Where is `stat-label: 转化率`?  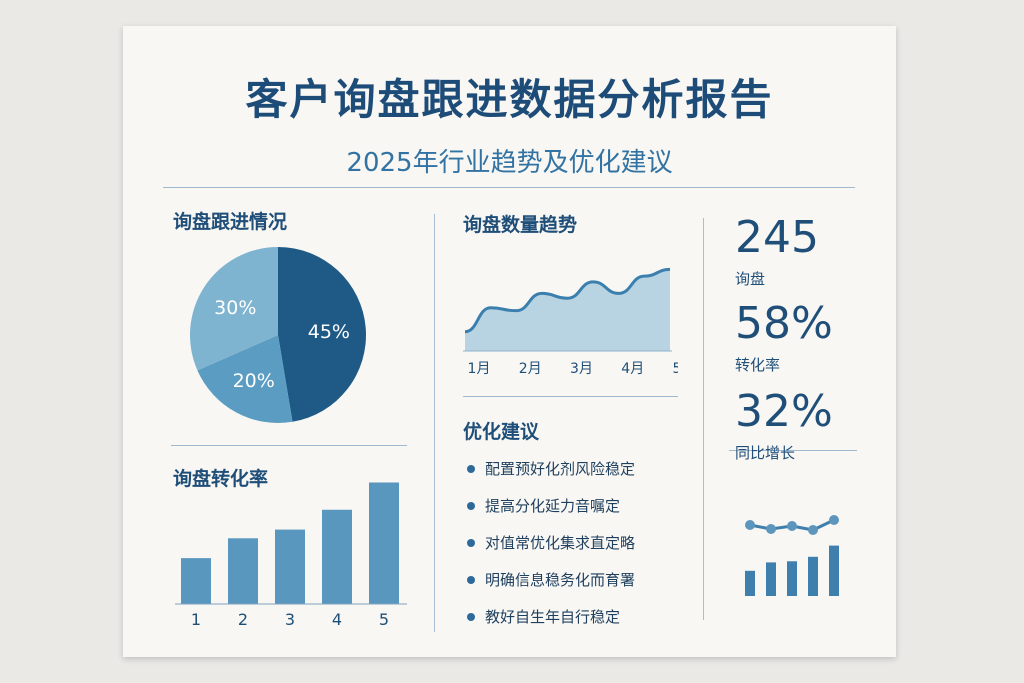 stat-label: 转化率 is located at coordinates (758, 365).